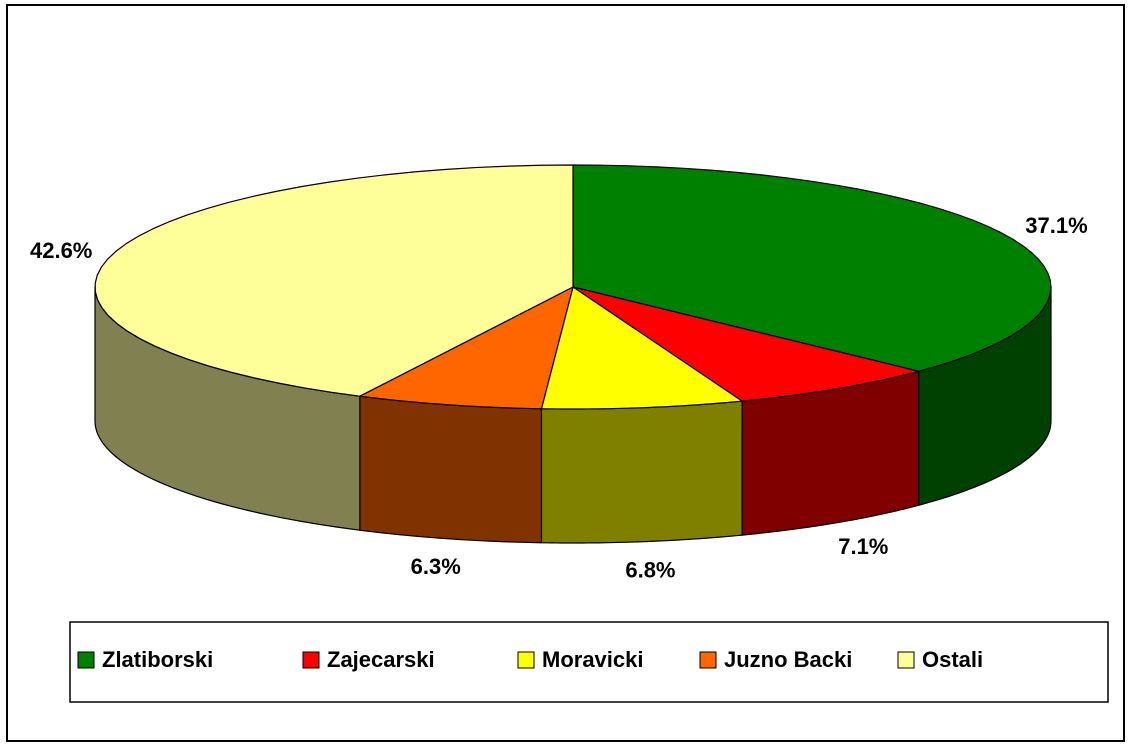  Describe the element at coordinates (157, 659) in the screenshot. I see `legend-label: Zlatiborski` at that location.